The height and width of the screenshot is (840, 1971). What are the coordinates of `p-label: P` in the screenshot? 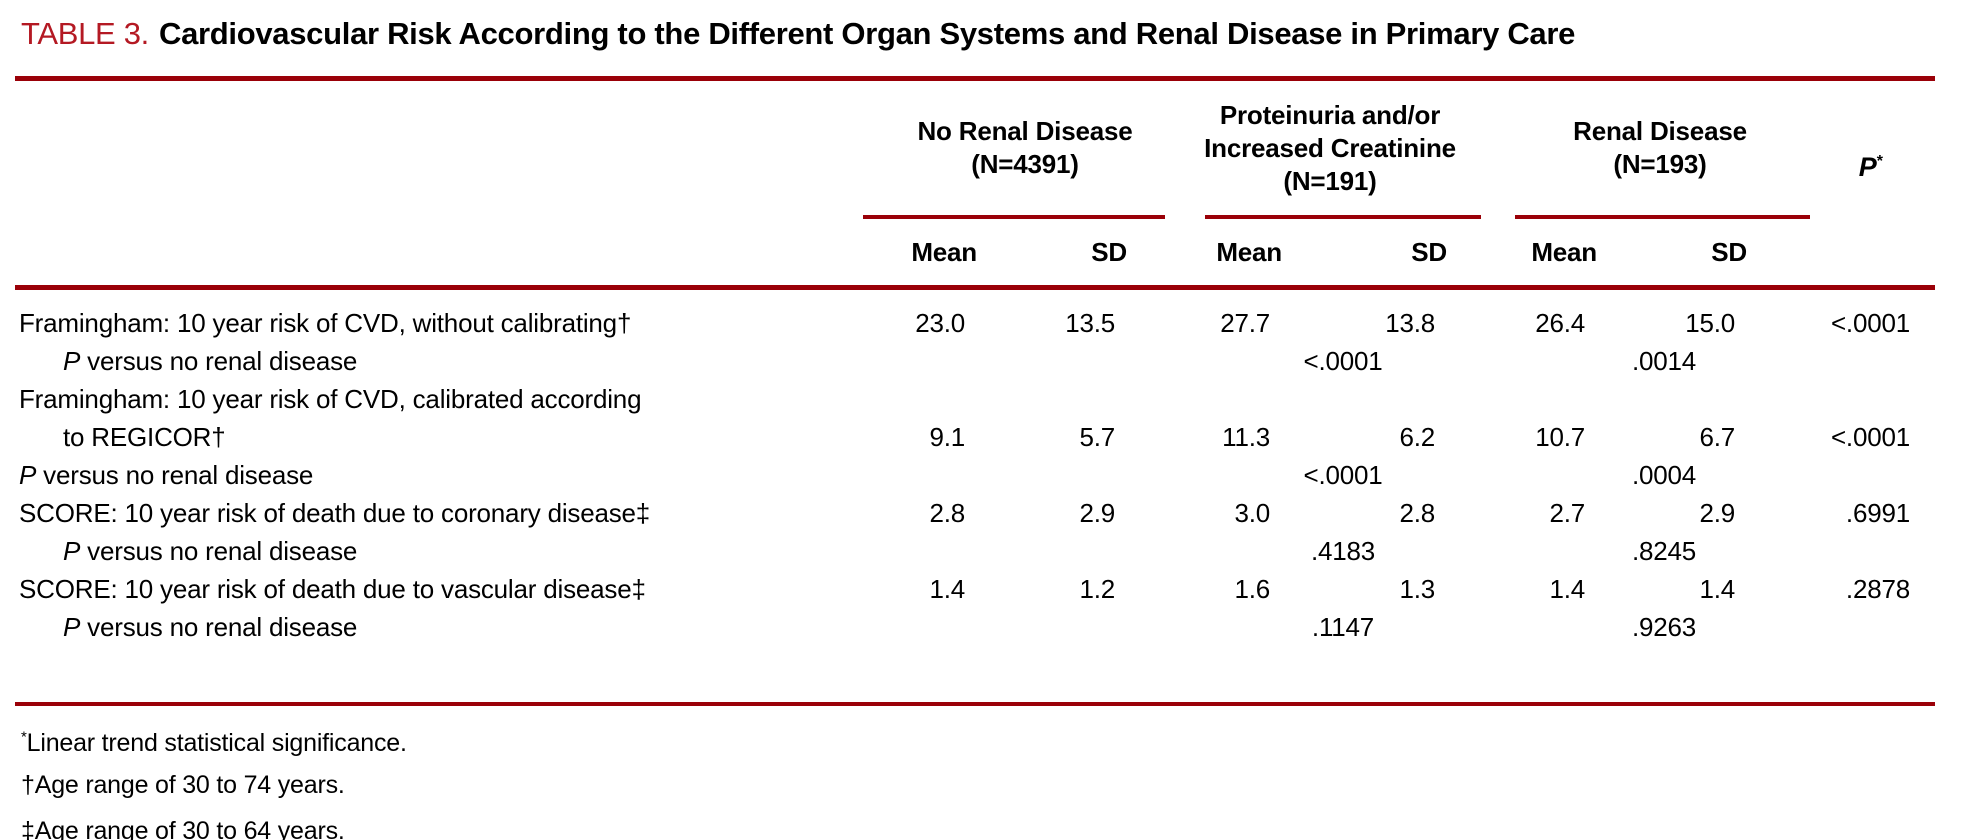 It's located at (1867, 166).